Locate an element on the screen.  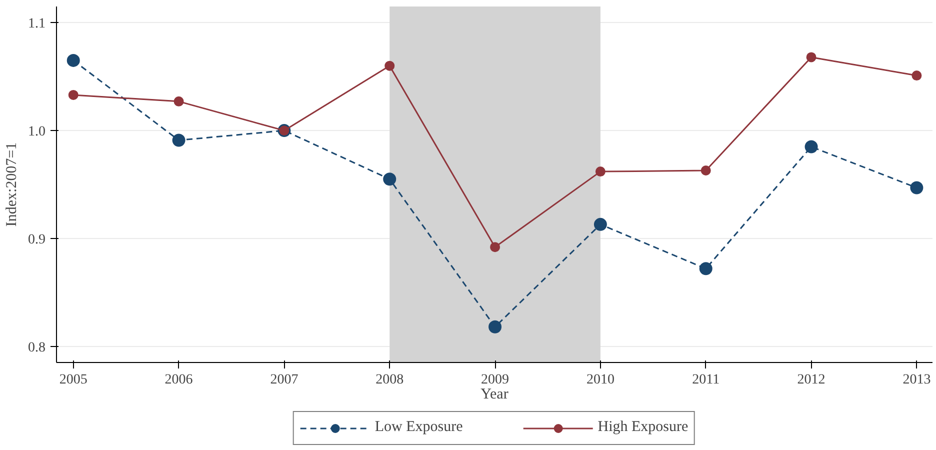
y-tick-label: 1.1 is located at coordinates (37, 24).